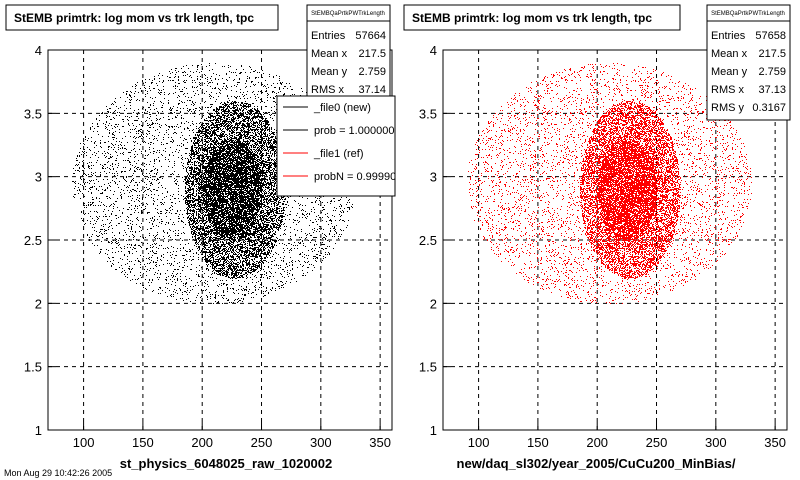 The height and width of the screenshot is (480, 800). What do you see at coordinates (342, 108) in the screenshot?
I see `legend-entry: _file0 (new)` at bounding box center [342, 108].